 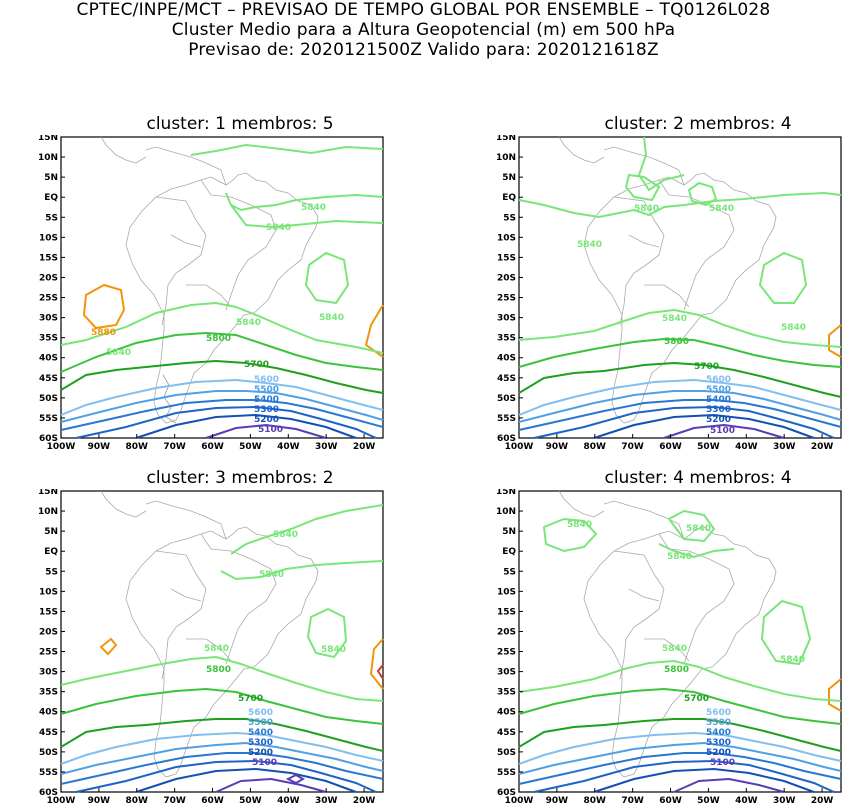 I want to click on panel-title: cluster: 1 membros: 5, so click(x=240, y=124).